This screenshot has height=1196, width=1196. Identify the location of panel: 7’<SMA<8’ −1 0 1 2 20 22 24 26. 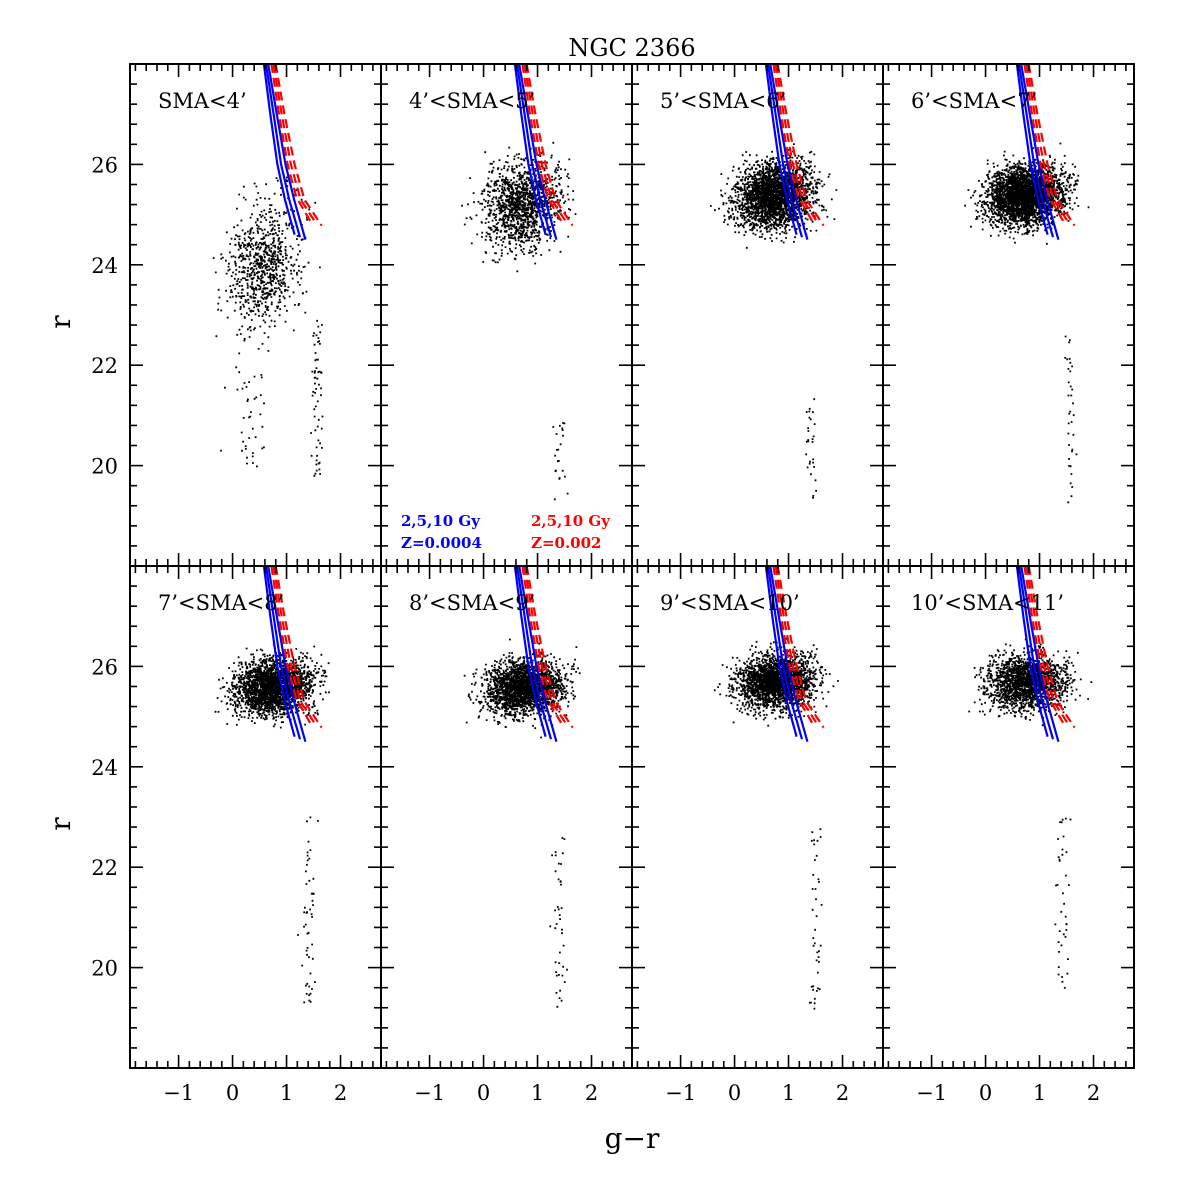
(236, 835).